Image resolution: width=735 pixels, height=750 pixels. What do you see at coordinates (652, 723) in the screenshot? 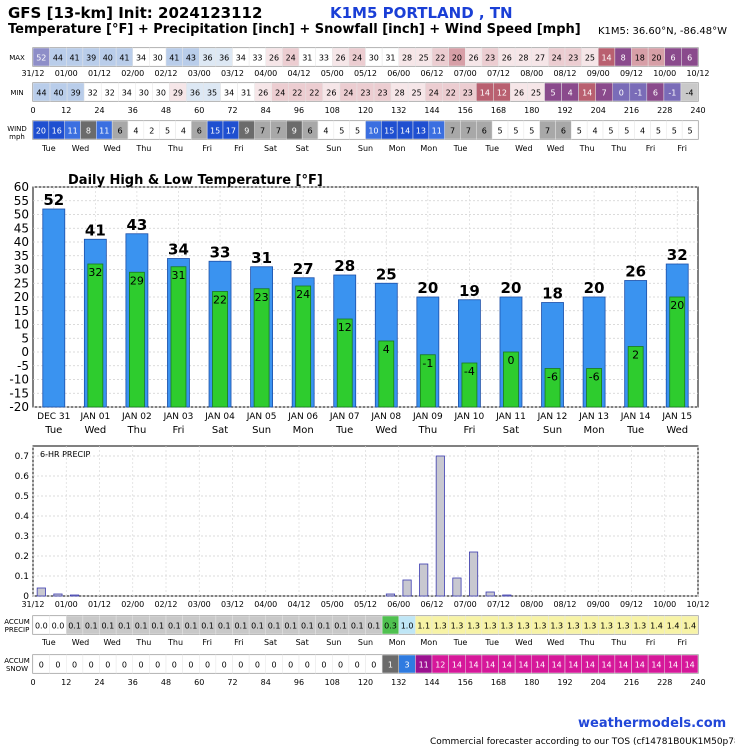
I see `brand-link: weathermodels.com` at bounding box center [652, 723].